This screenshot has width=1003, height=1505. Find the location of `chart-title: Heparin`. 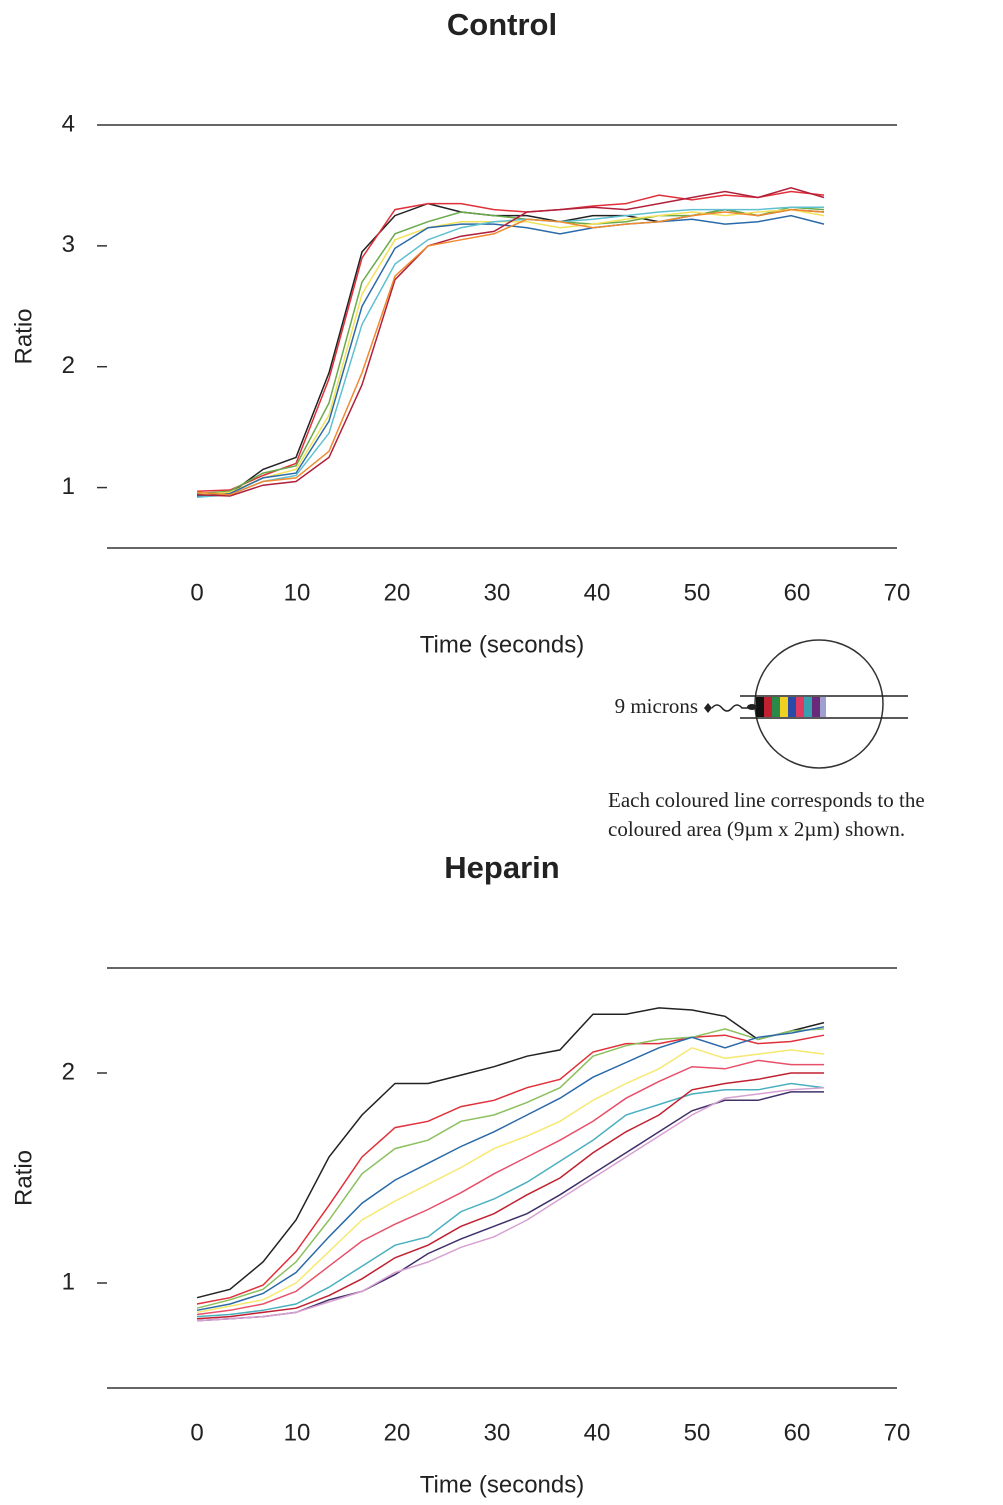

chart-title: Heparin is located at coordinates (501, 867).